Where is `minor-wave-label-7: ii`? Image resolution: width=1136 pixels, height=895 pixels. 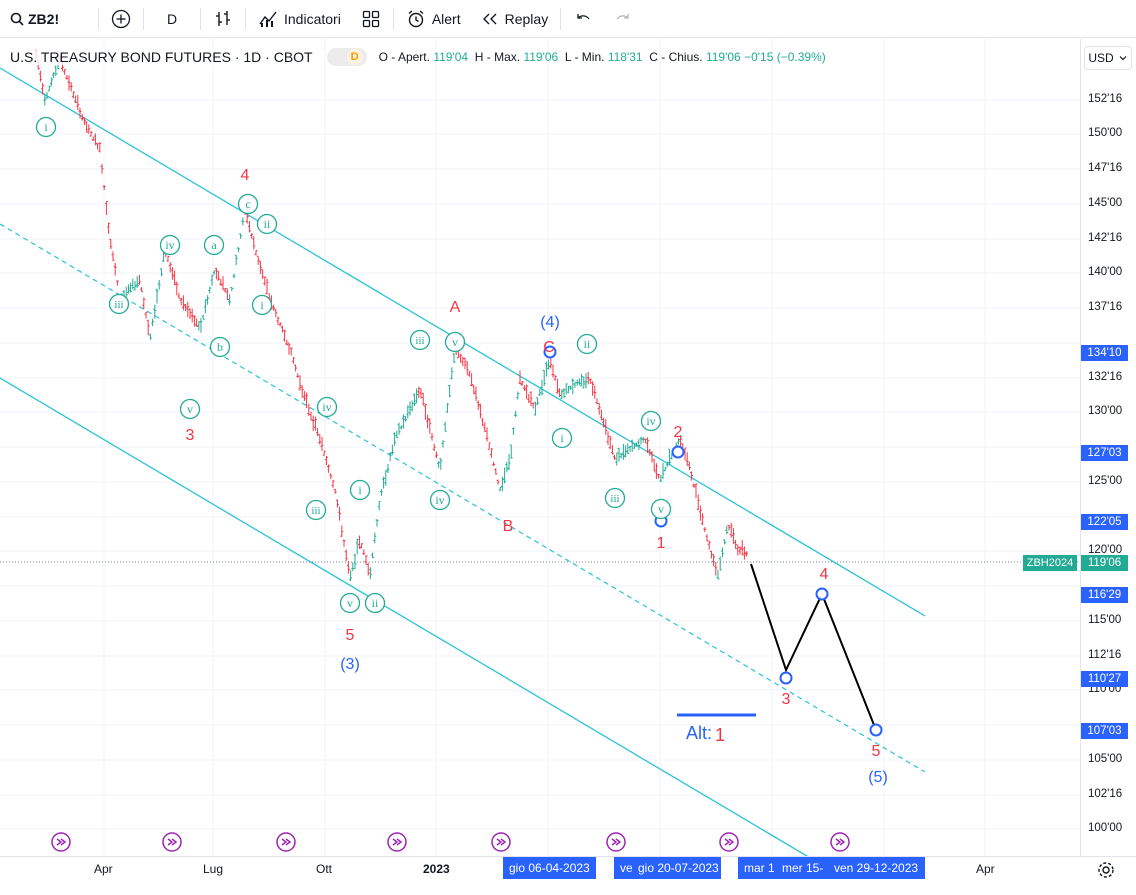
minor-wave-label-7: ii is located at coordinates (267, 224).